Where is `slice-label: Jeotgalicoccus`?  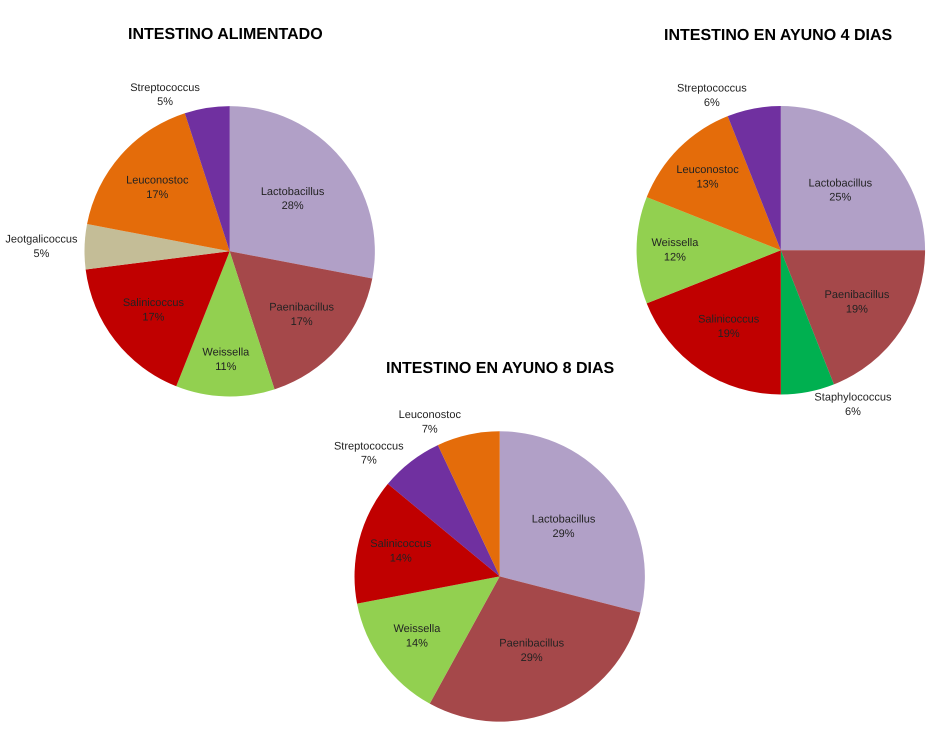
slice-label: Jeotgalicoccus is located at coordinates (41, 240).